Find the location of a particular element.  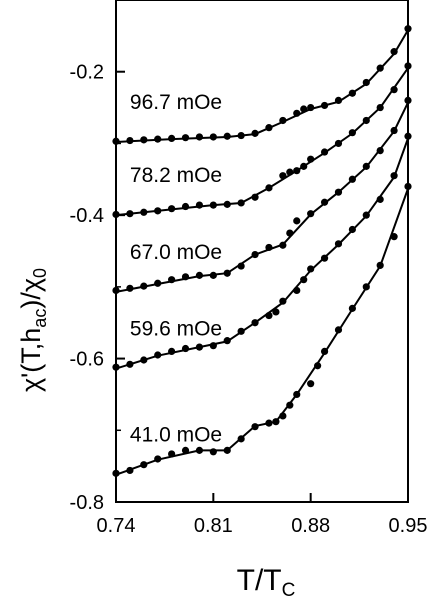

y-axis-title: χ'(T,hac)/χ0 is located at coordinates (33, 330).